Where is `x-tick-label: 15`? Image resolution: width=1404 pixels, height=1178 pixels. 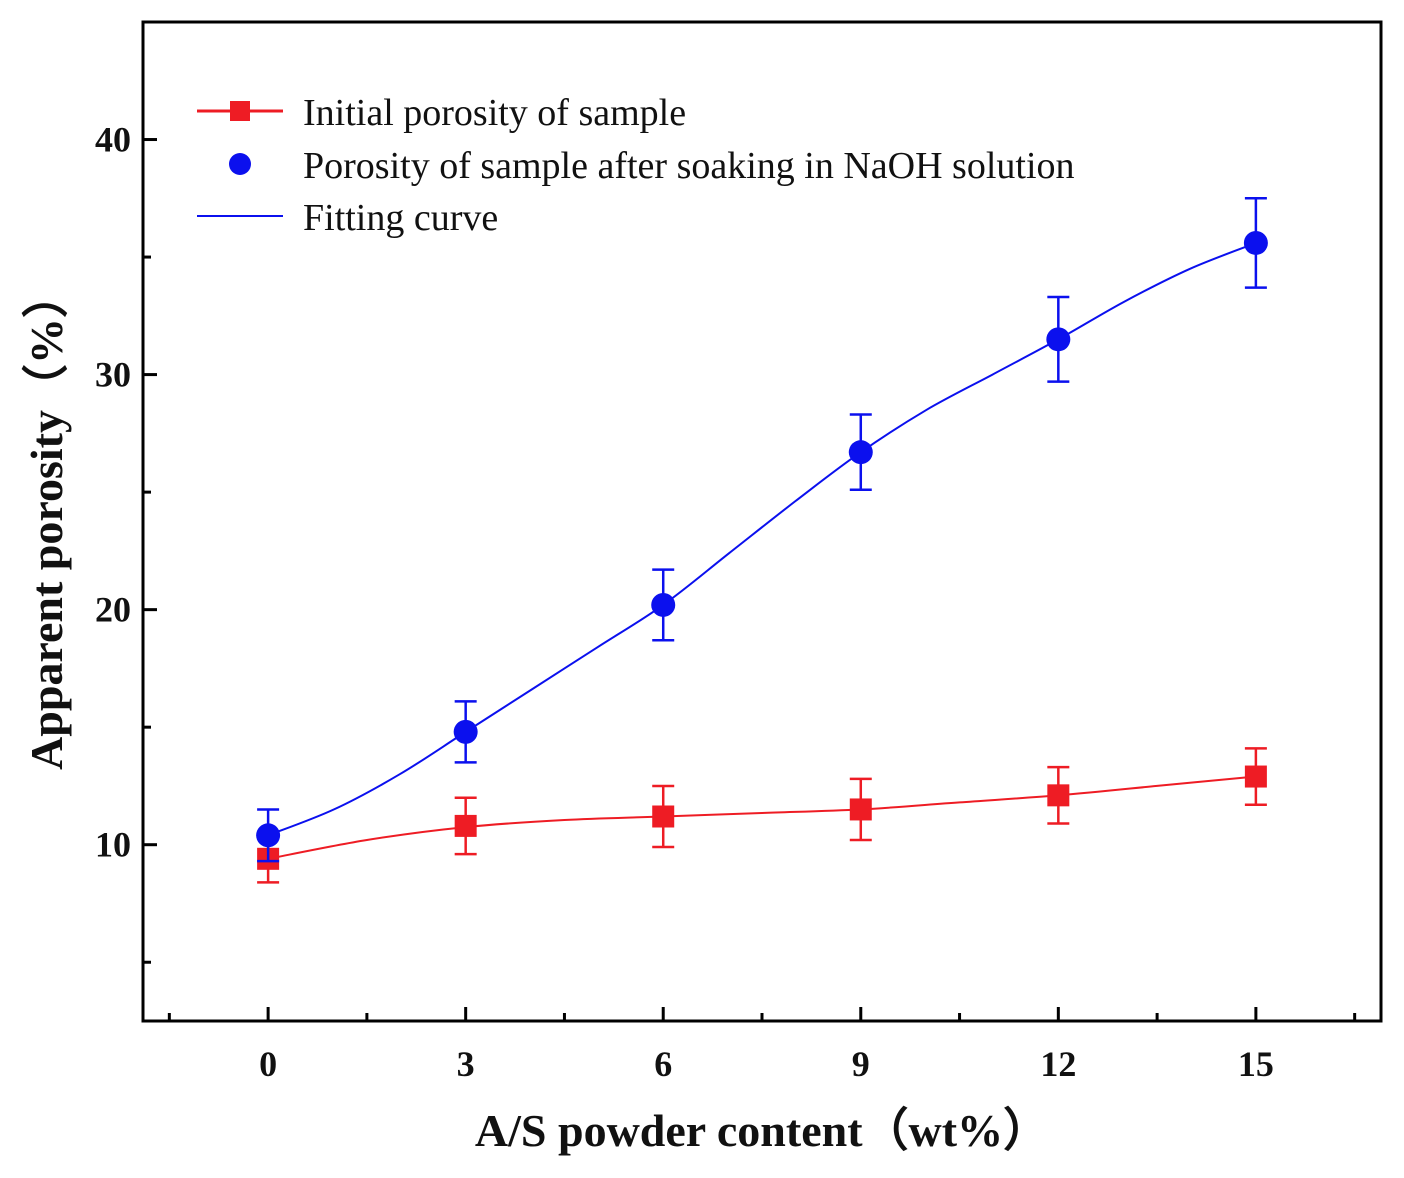 x-tick-label: 15 is located at coordinates (1256, 1064).